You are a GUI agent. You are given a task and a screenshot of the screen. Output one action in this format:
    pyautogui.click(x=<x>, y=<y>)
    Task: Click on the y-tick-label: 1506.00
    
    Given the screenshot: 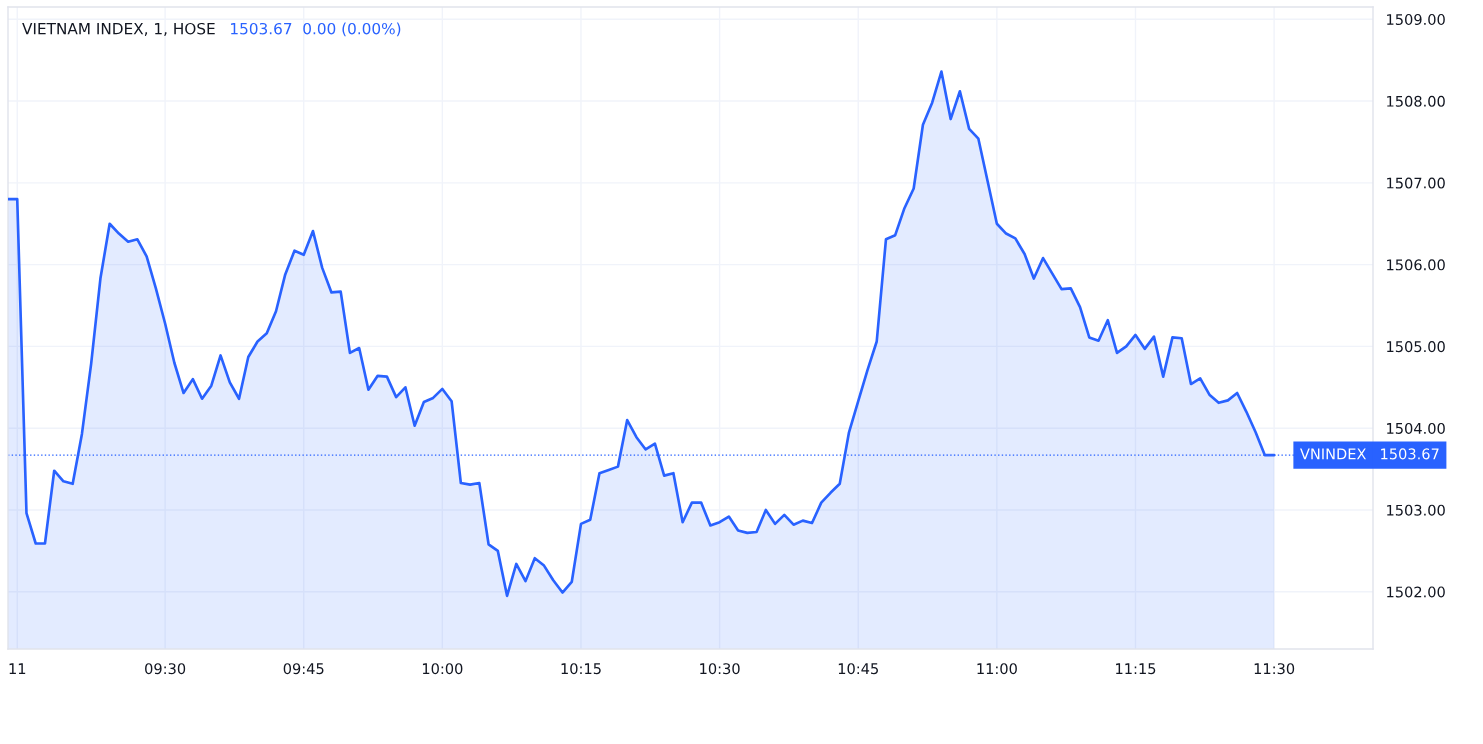 What is the action you would take?
    pyautogui.click(x=1416, y=265)
    